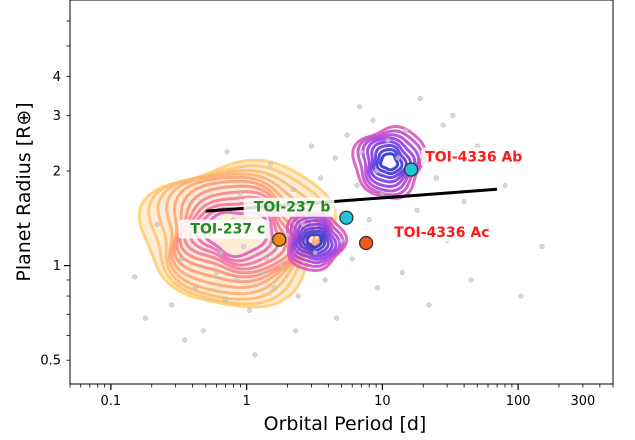  I want to click on y-tick-label: 2, so click(57, 171).